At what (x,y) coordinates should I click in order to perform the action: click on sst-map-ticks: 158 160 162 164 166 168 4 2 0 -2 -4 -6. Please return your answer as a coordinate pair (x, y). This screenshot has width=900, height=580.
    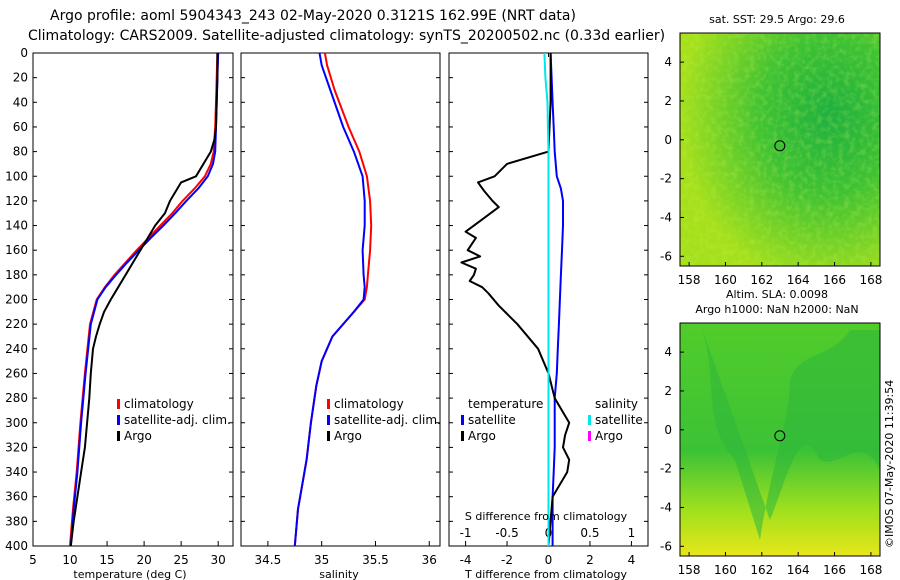
    Looking at the image, I should click on (771, 171).